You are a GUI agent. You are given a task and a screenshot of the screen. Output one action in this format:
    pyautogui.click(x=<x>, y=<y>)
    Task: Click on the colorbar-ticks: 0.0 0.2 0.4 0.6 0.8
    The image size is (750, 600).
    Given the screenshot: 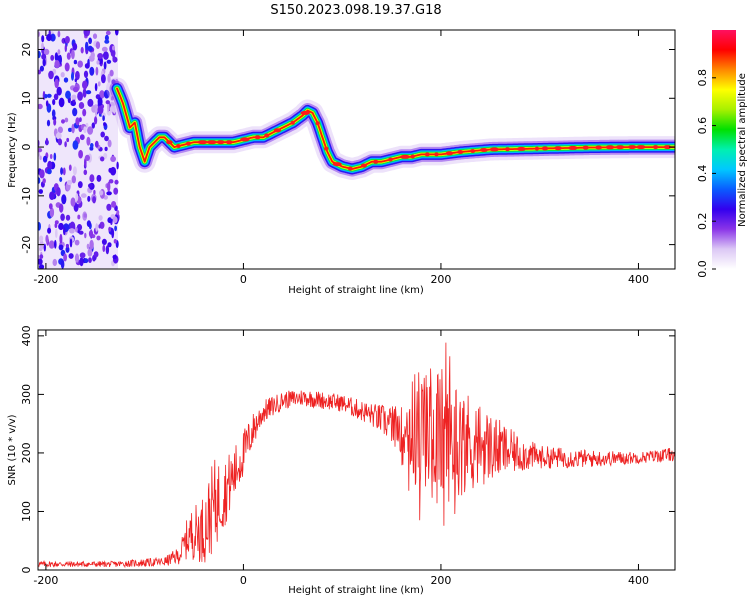 What is the action you would take?
    pyautogui.click(x=706, y=173)
    